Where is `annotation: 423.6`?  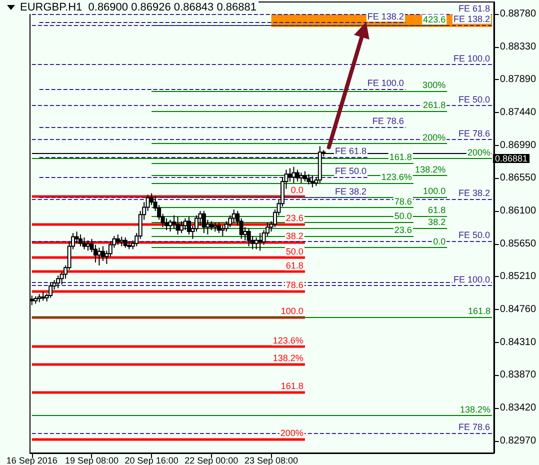
annotation: 423.6 is located at coordinates (434, 19).